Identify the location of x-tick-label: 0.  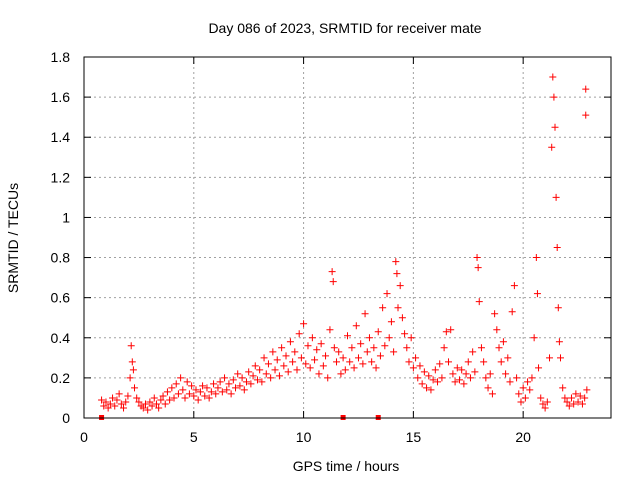
(84, 437).